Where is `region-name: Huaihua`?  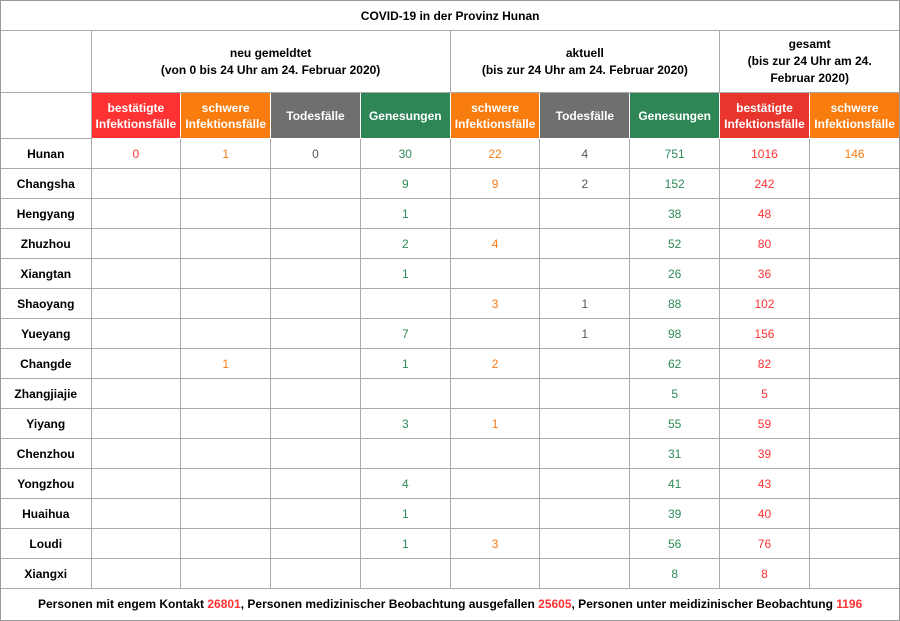 region-name: Huaihua is located at coordinates (46, 513).